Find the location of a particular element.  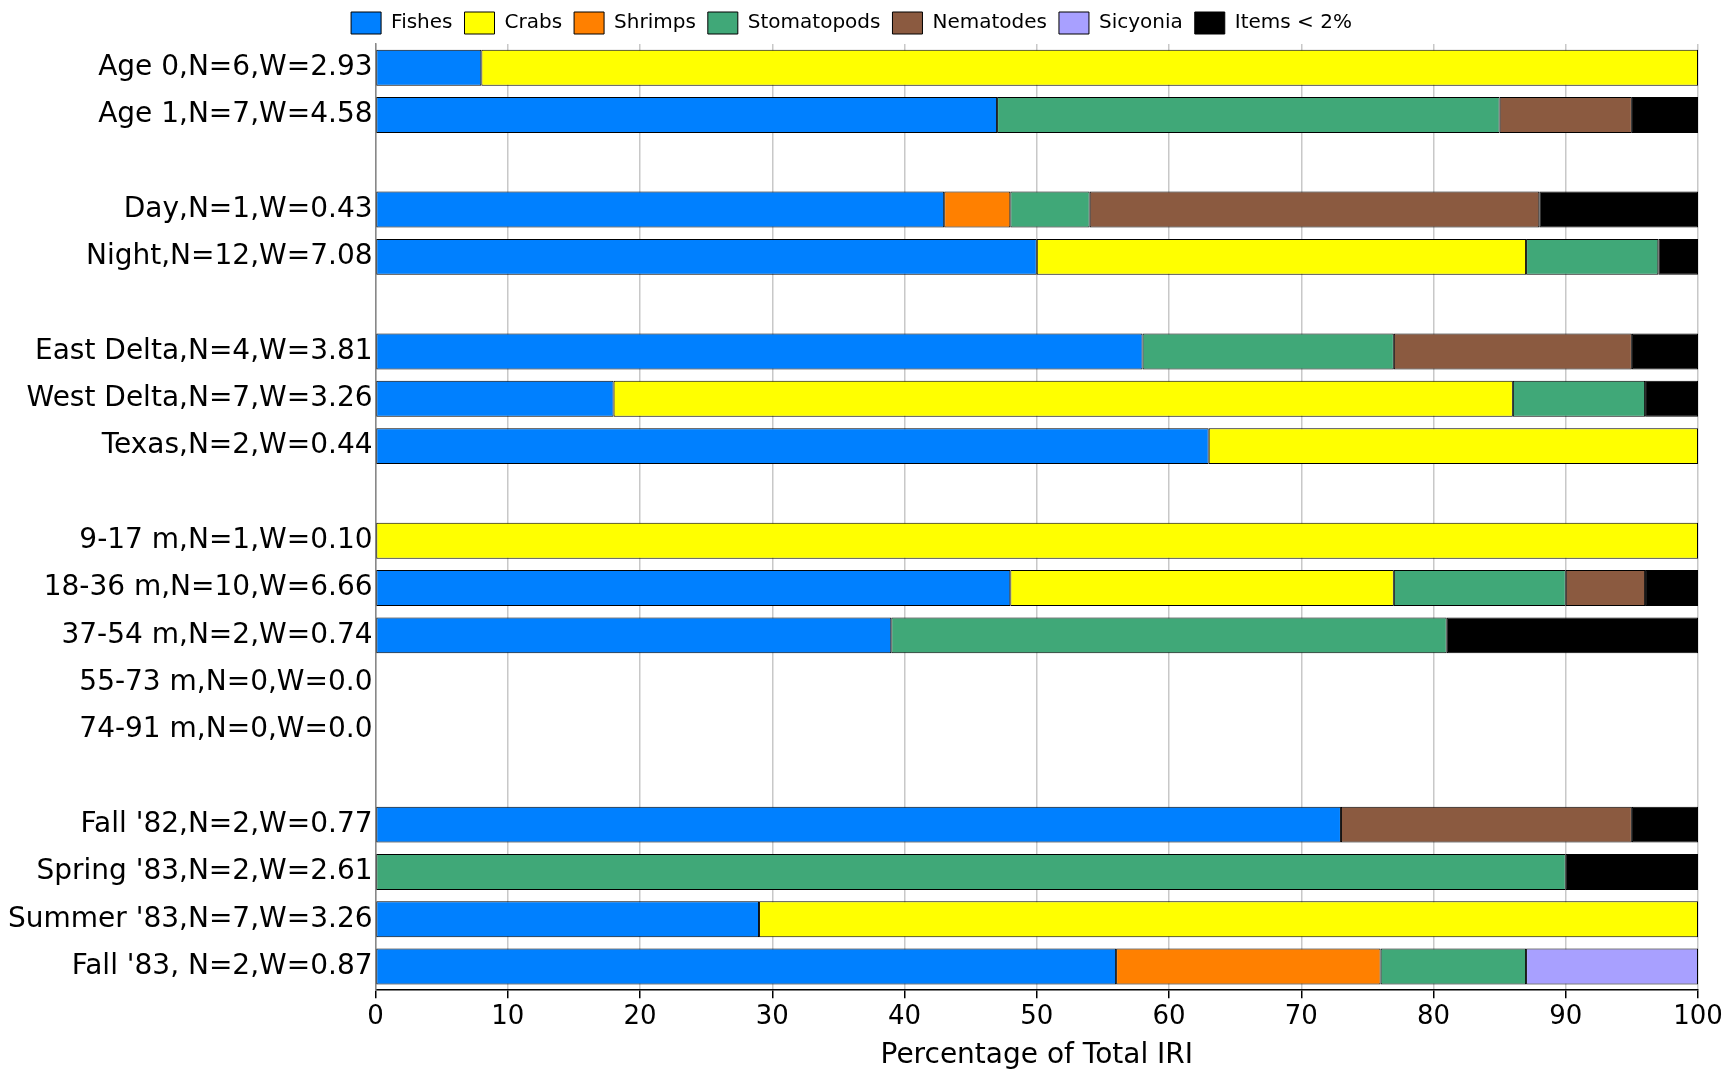

x-tick-label: 20 is located at coordinates (640, 1014).